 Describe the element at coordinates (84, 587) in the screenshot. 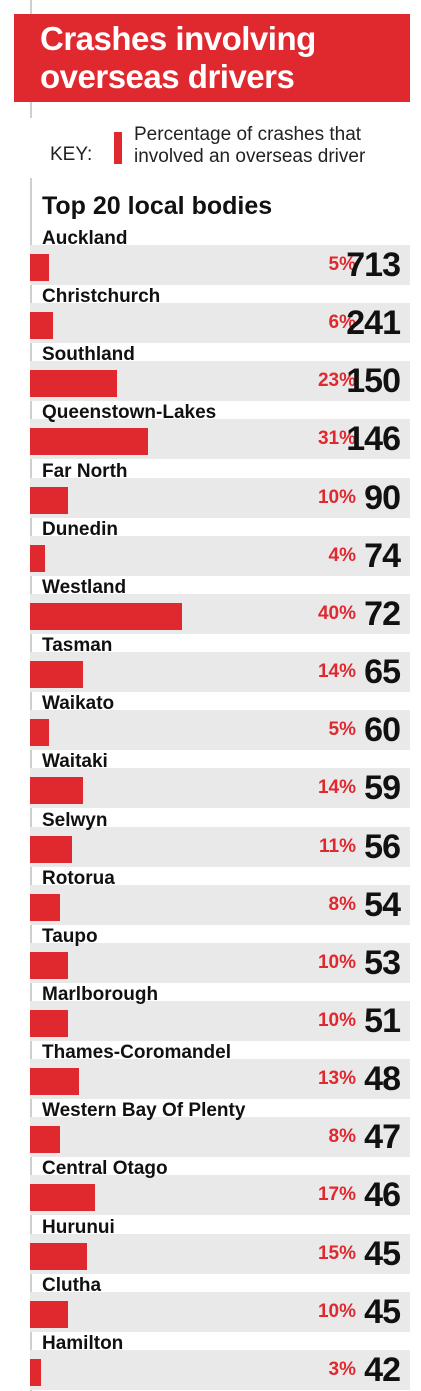

I see `category-label: Westland` at that location.